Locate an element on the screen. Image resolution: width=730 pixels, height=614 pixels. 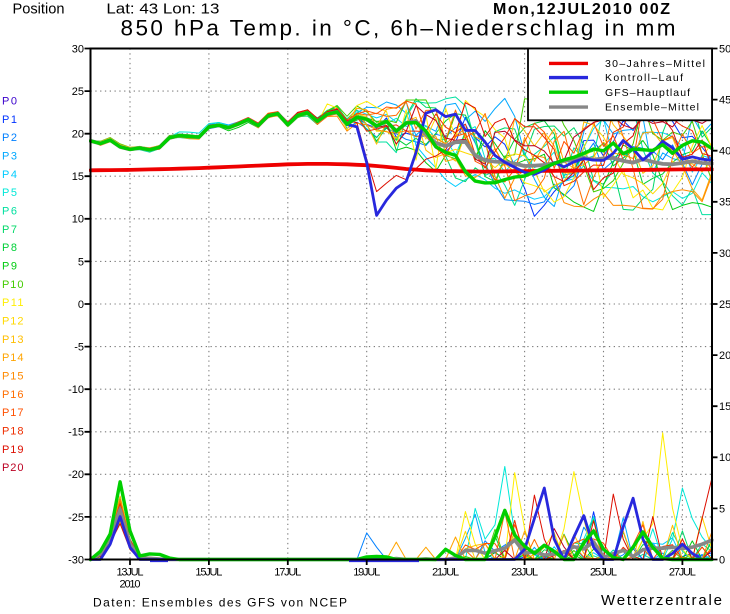
svg-text: P17 is located at coordinates (13, 413).